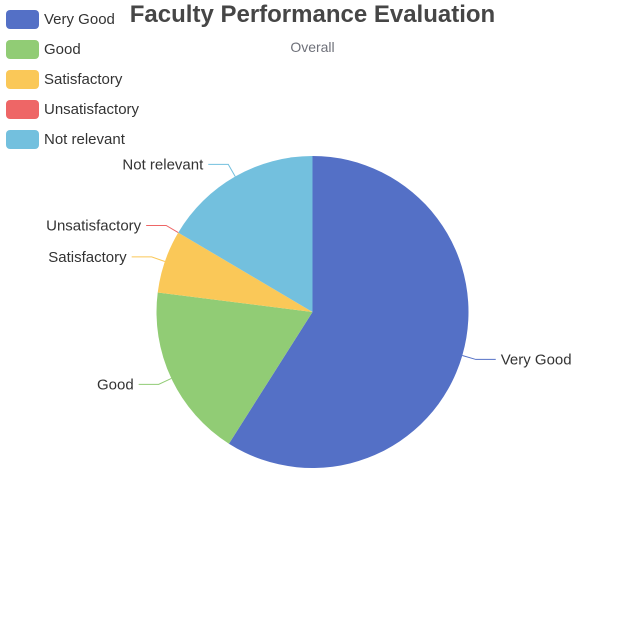 Image resolution: width=625 pixels, height=625 pixels. What do you see at coordinates (222, 170) in the screenshot?
I see `label-line-not-relevant` at bounding box center [222, 170].